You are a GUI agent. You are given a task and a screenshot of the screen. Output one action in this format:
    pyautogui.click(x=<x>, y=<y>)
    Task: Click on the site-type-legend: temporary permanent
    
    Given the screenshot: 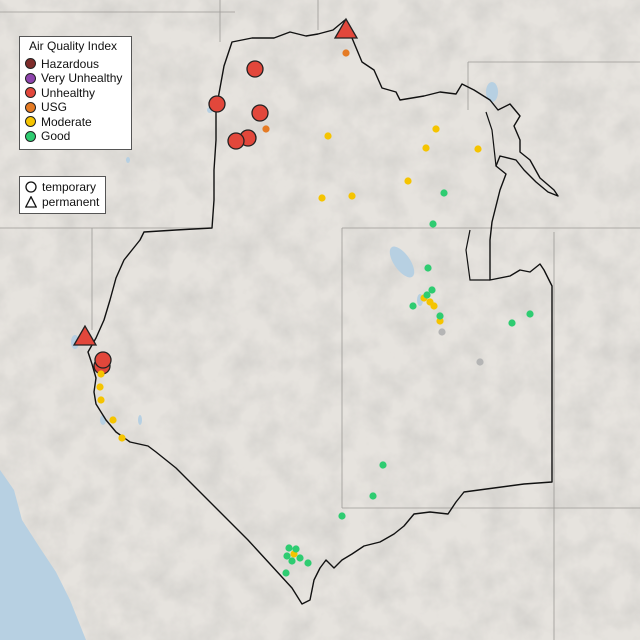 What is the action you would take?
    pyautogui.click(x=62, y=195)
    